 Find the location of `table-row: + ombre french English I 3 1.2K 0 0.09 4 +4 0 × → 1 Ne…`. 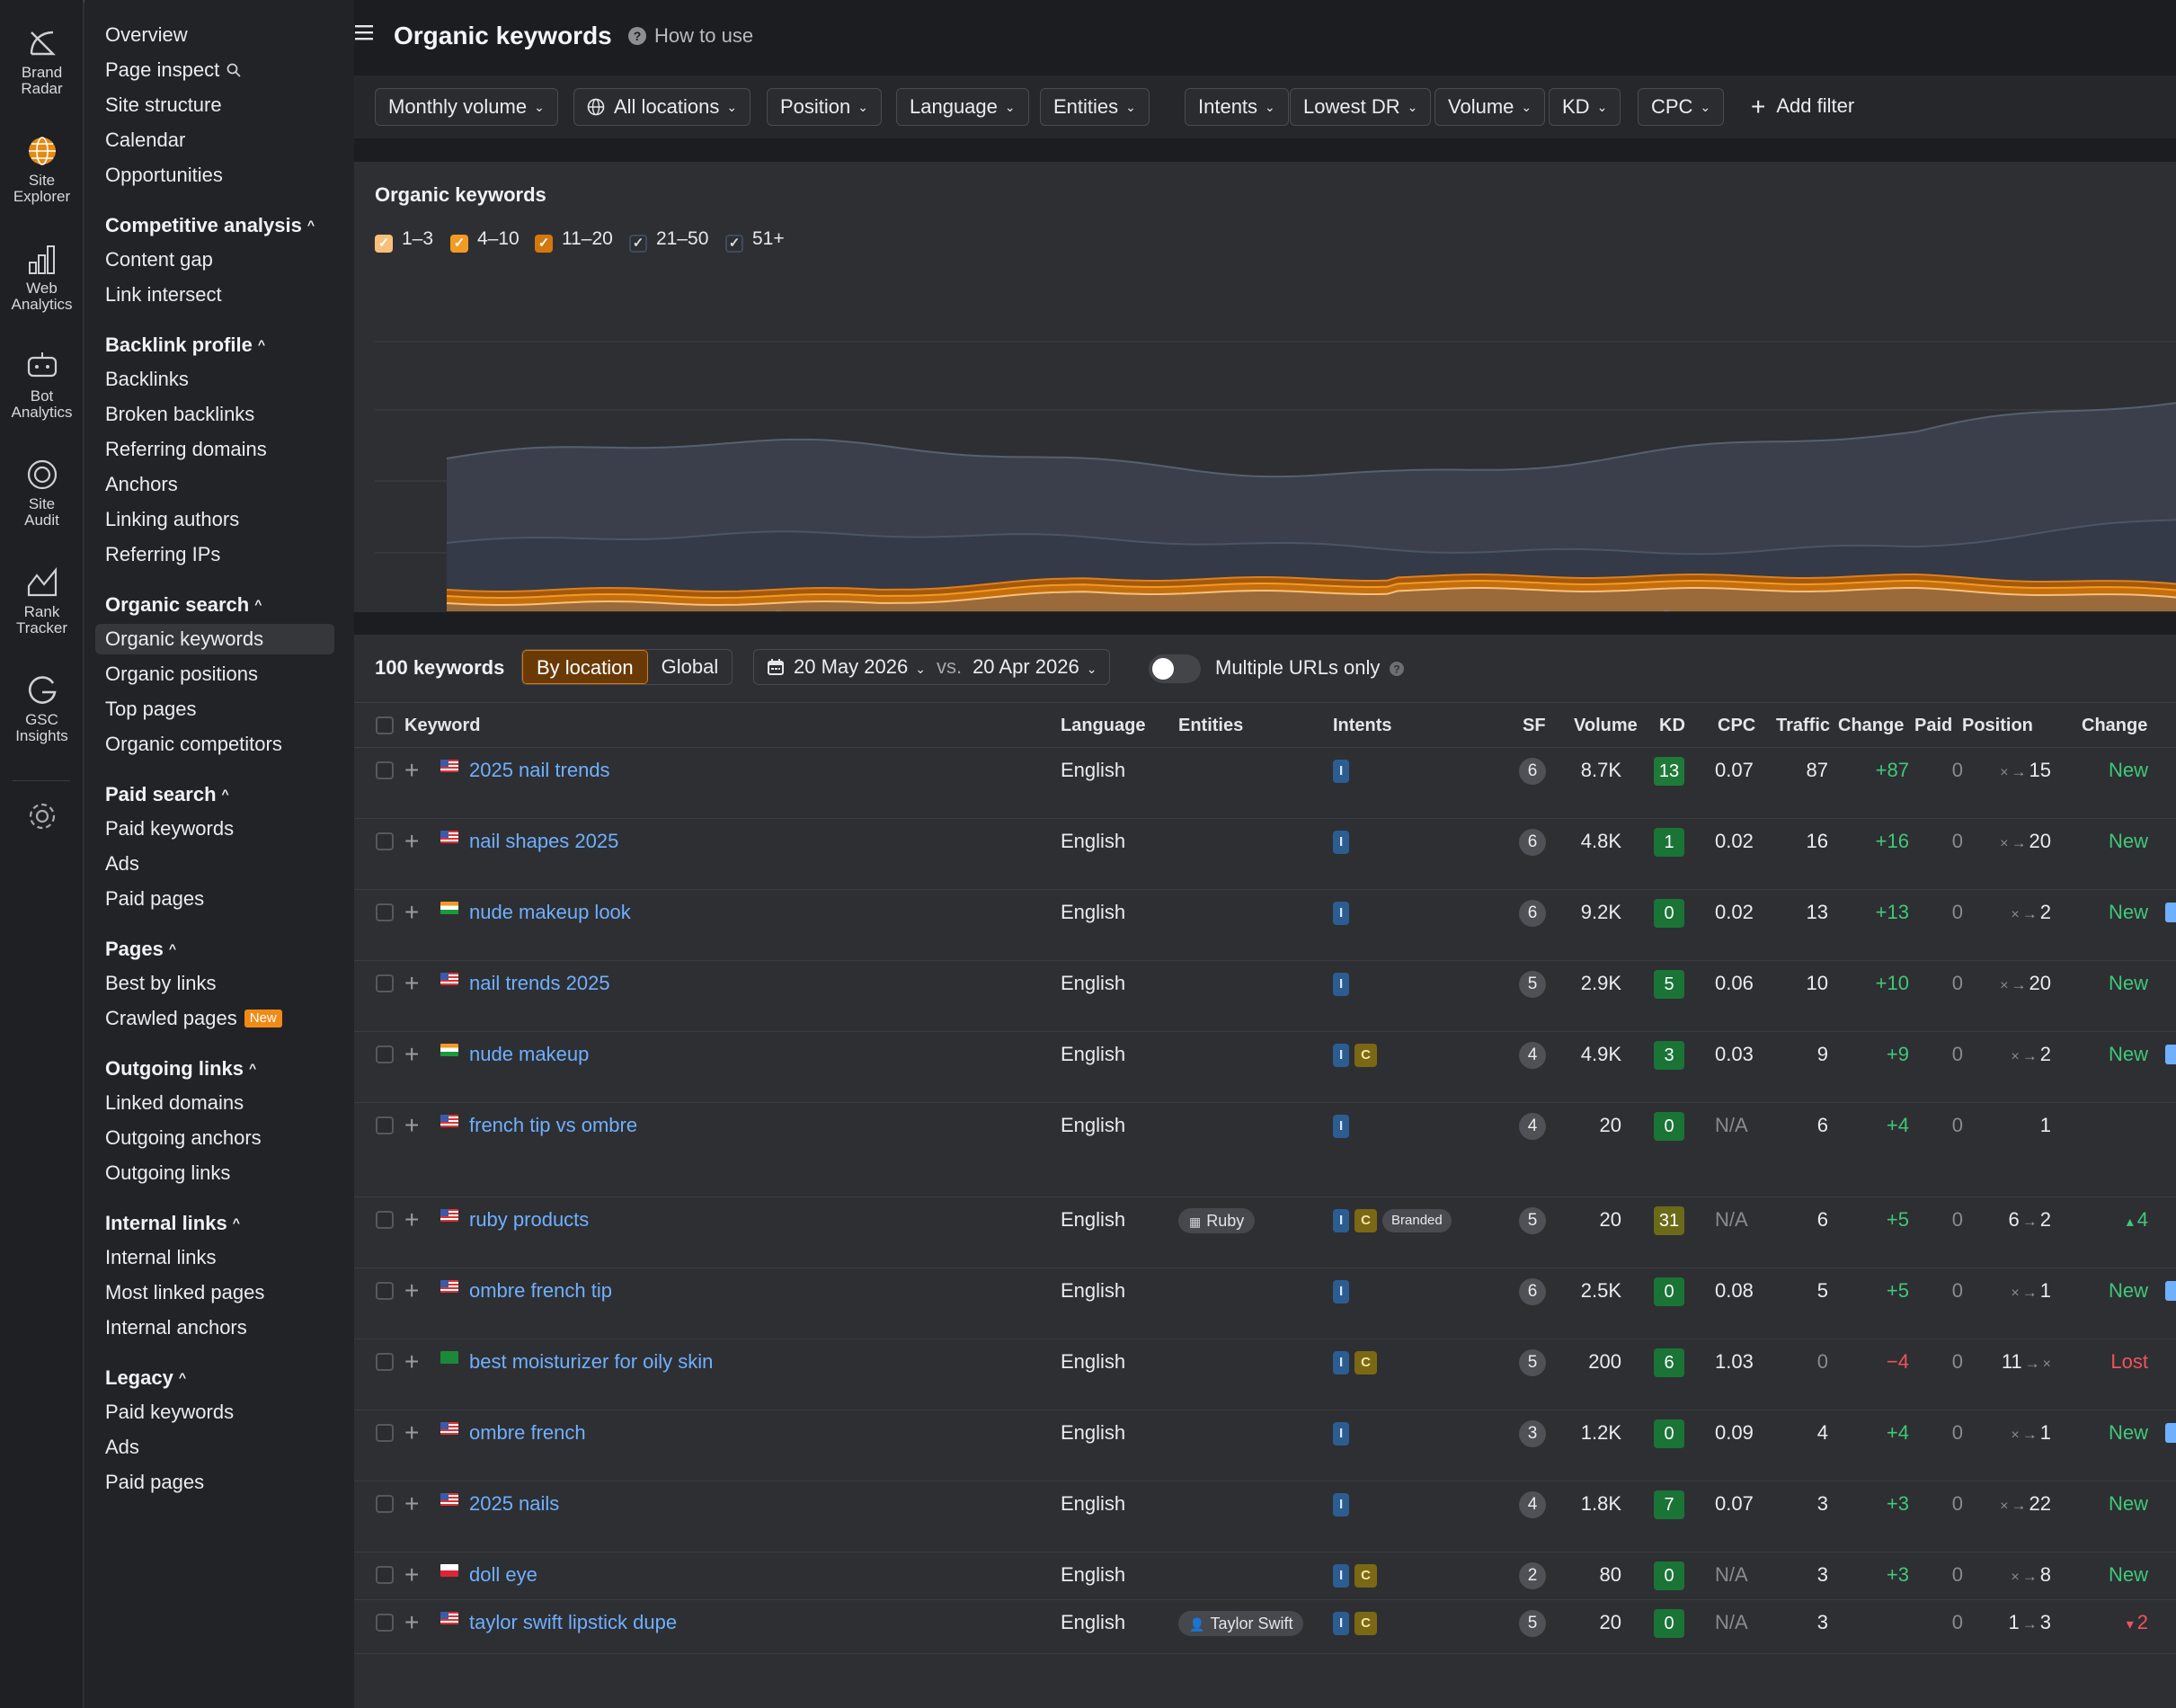

table-row: + ombre french English I 3 1.2K 0 0.09 4 +4 0 × → 1 Ne… is located at coordinates (1265, 1445).